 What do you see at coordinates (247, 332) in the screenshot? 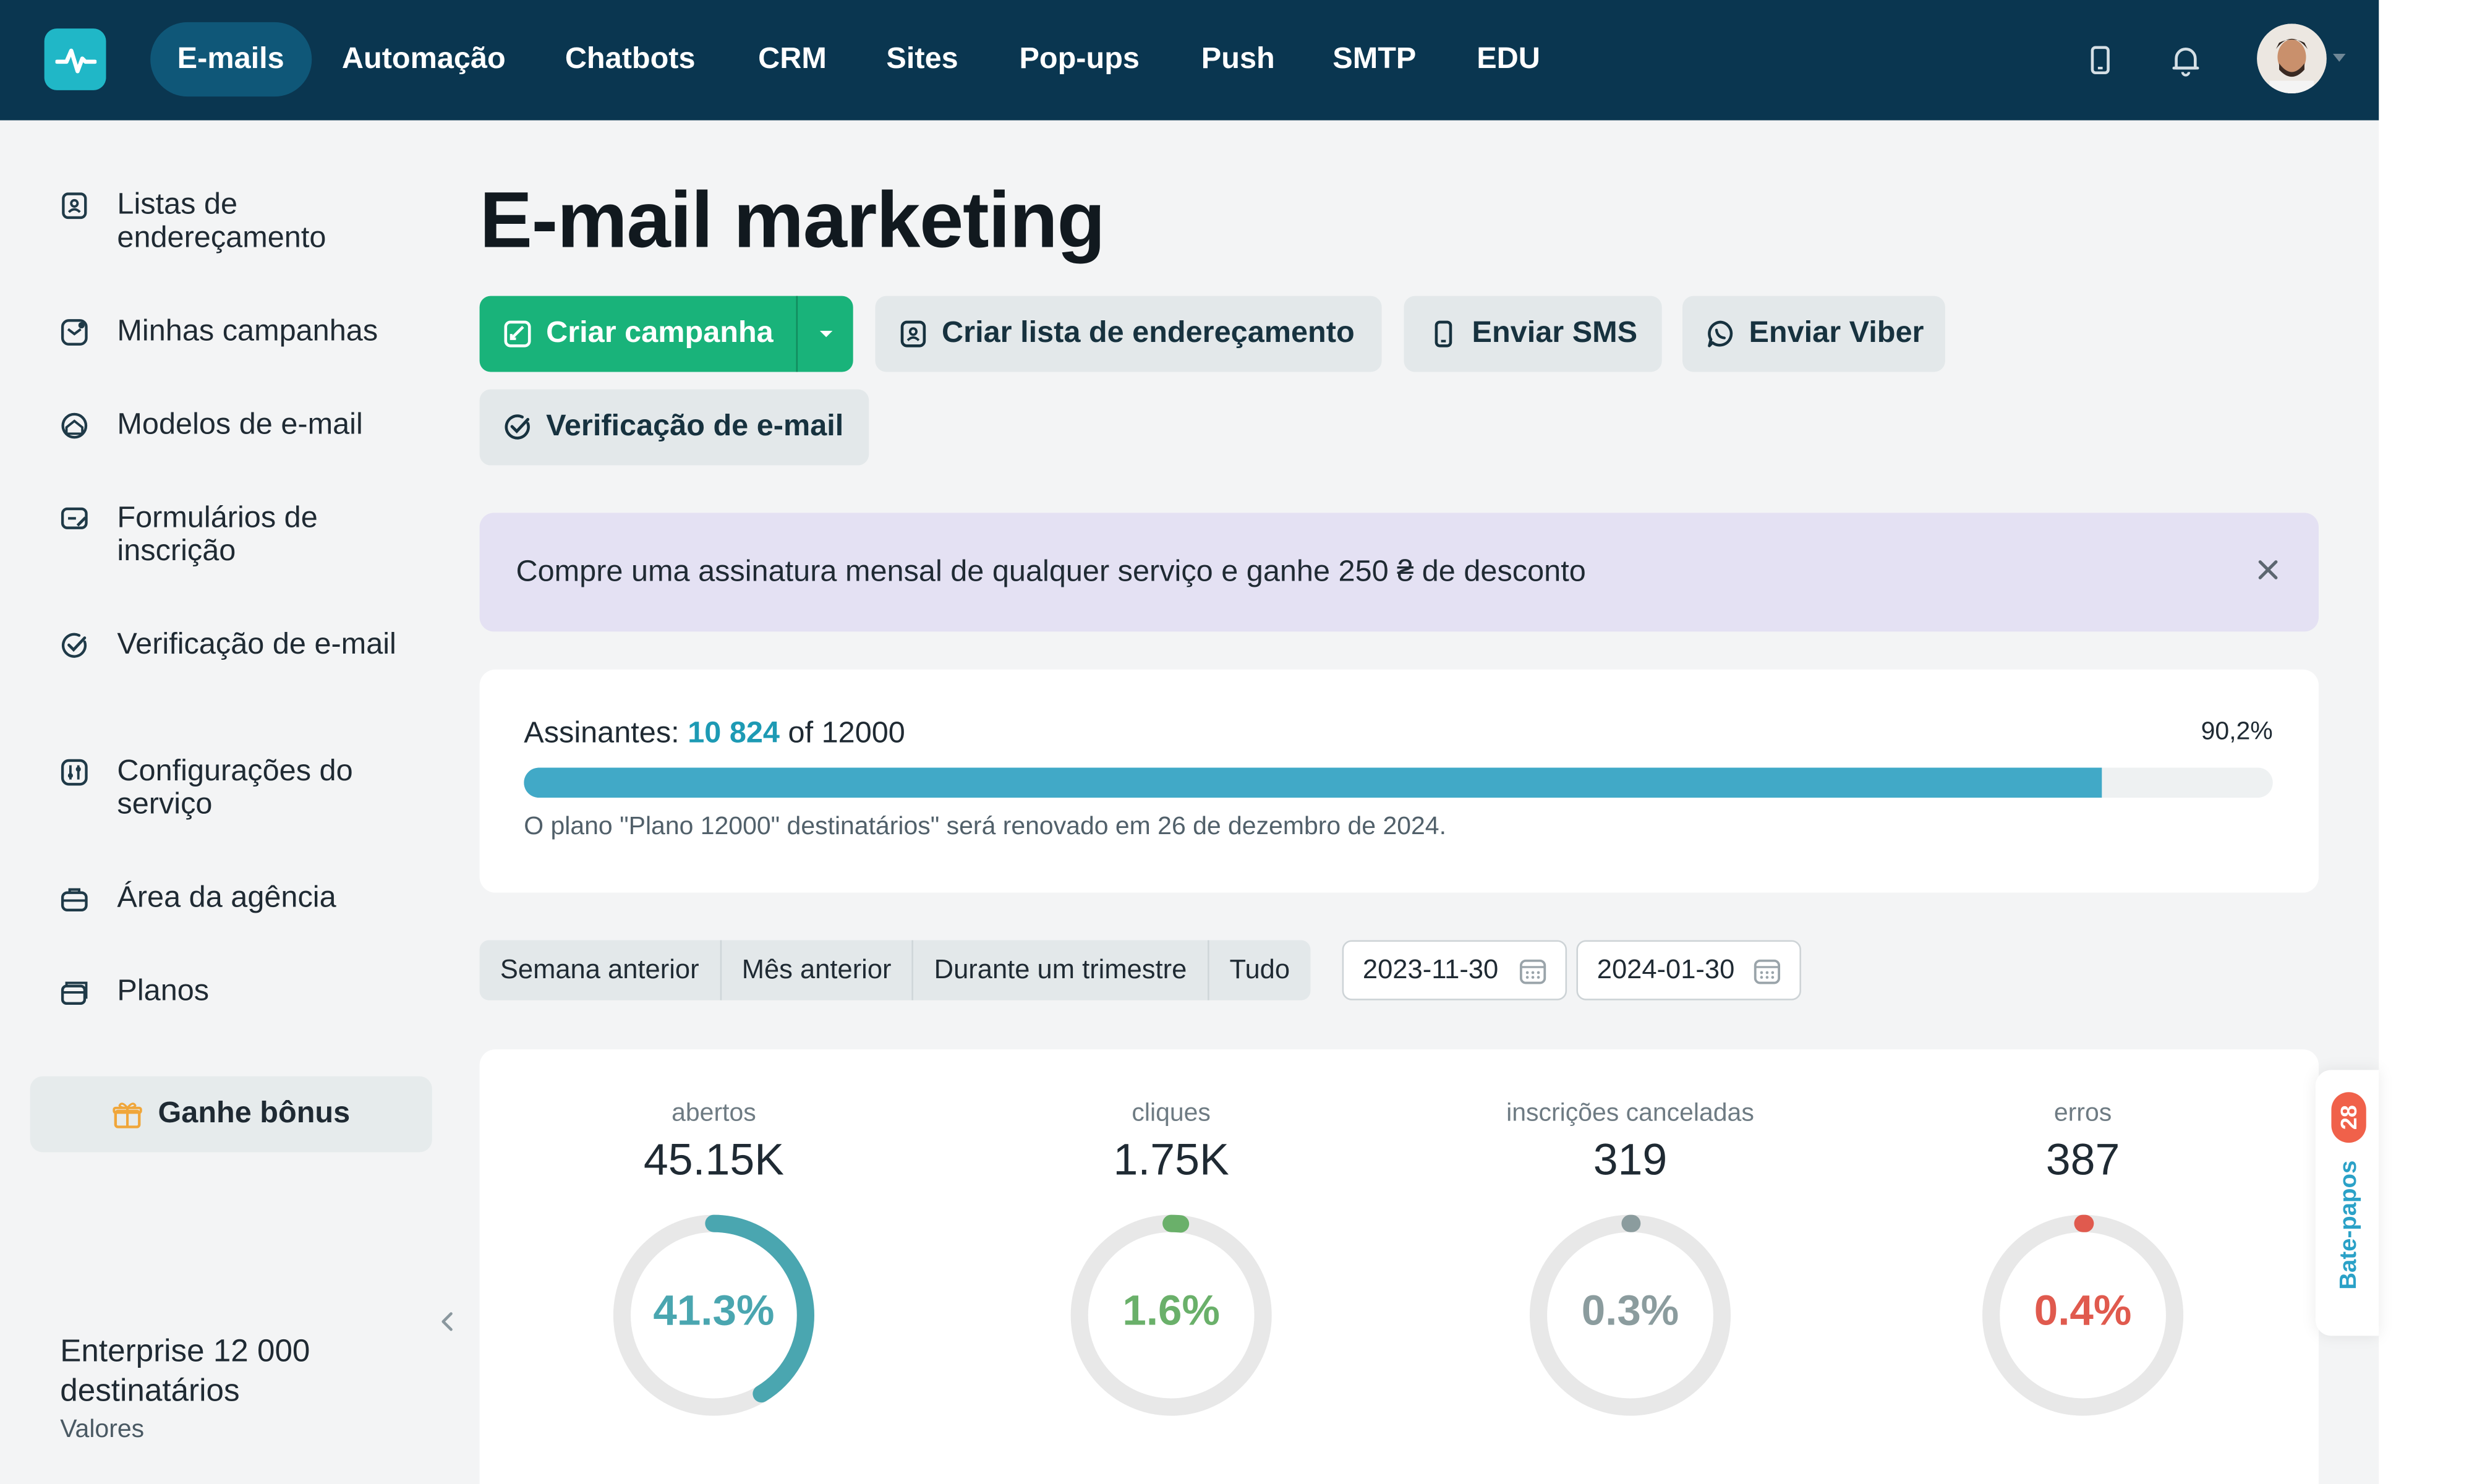
I see `sidebar-item-label: Minhas campanhas` at bounding box center [247, 332].